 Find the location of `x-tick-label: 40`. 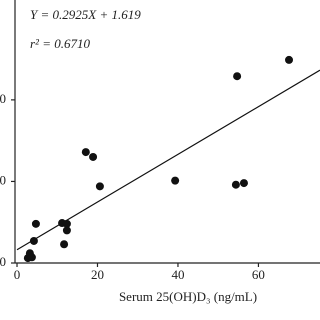

x-tick-label: 40 is located at coordinates (177, 274).